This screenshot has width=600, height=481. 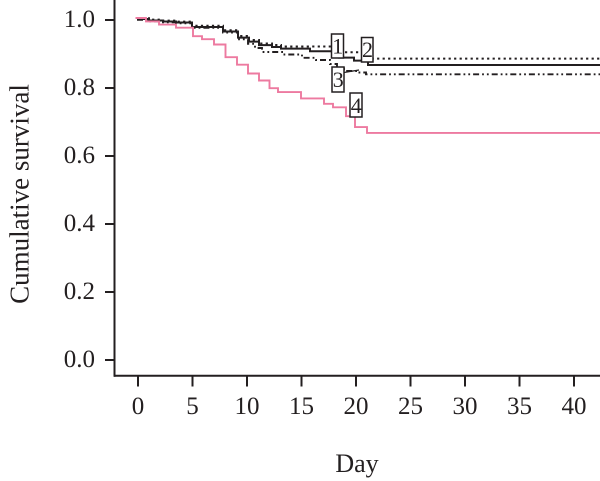 I want to click on svg-text: 0.8, so click(x=79, y=87).